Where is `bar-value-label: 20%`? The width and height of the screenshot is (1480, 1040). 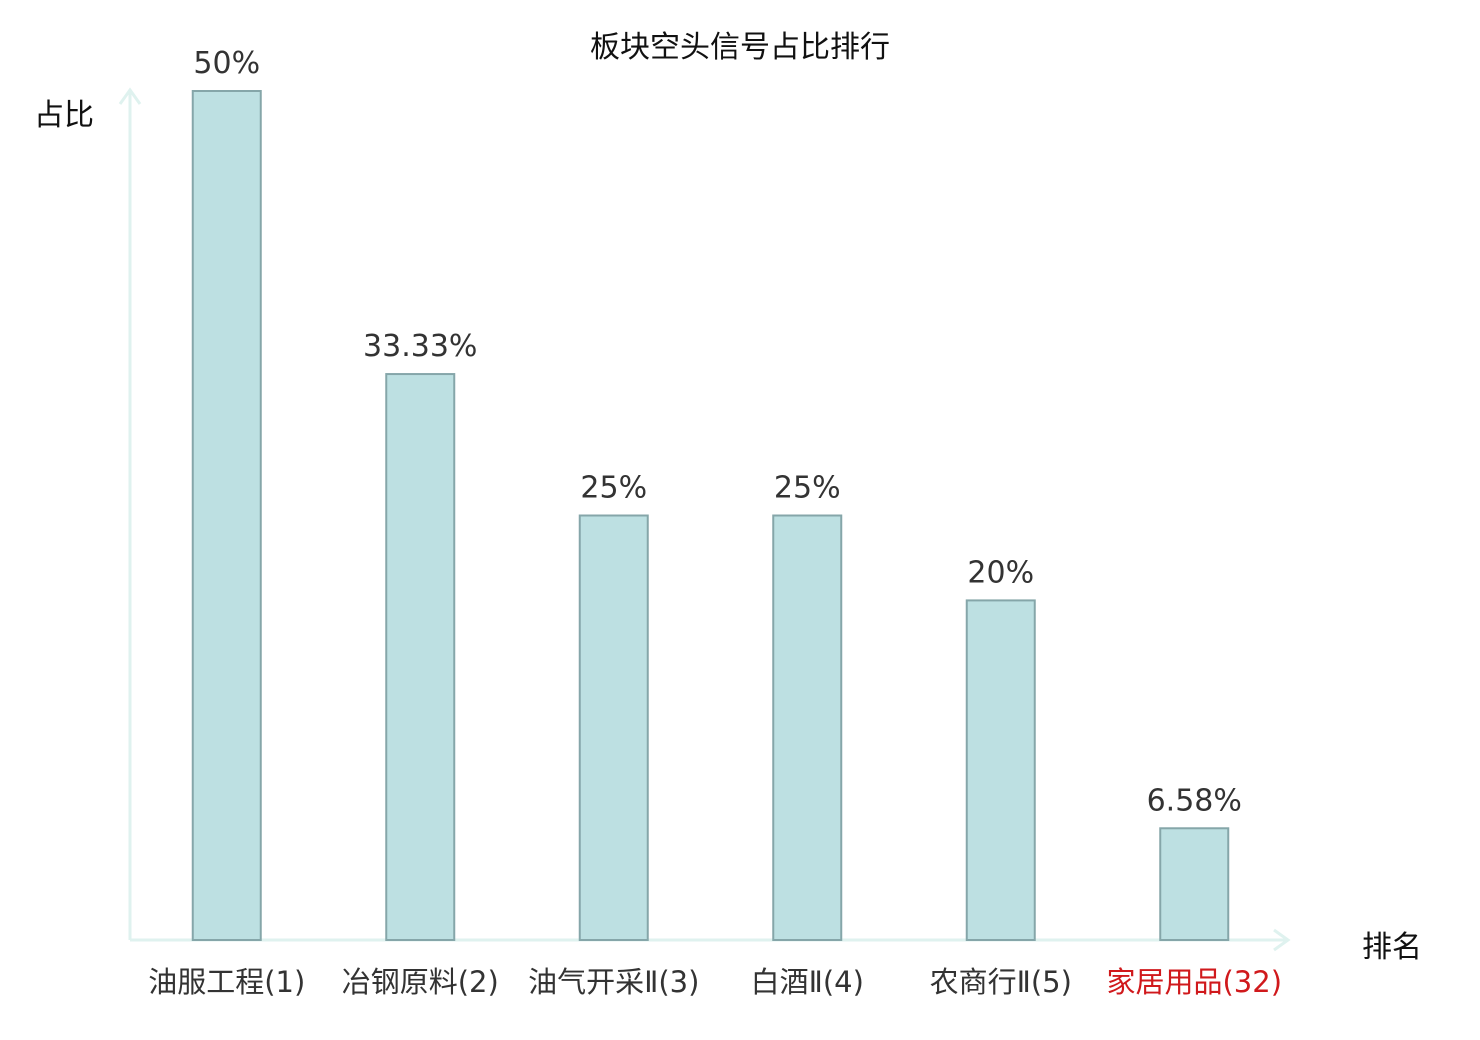
bar-value-label: 20% is located at coordinates (1000, 572).